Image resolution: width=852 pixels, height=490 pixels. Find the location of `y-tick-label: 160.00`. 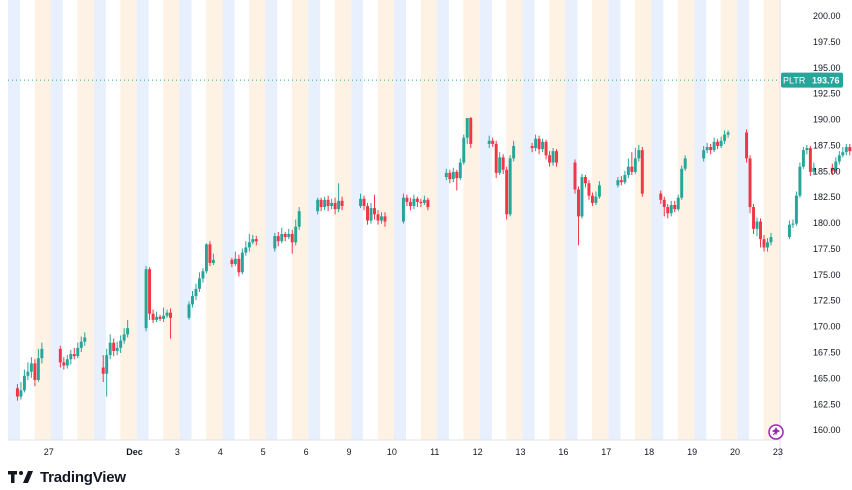

y-tick-label: 160.00 is located at coordinates (827, 430).